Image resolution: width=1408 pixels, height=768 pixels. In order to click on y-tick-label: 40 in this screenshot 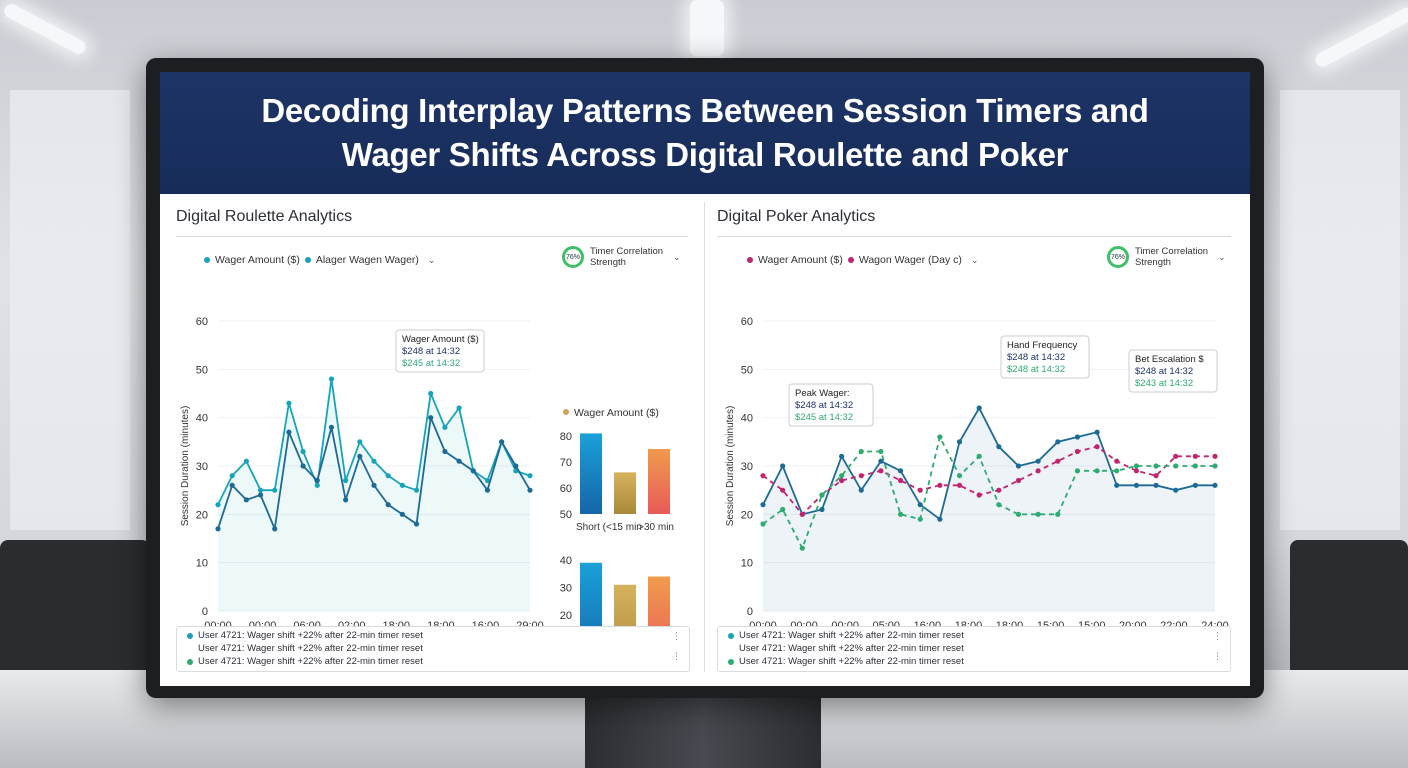, I will do `click(202, 419)`.